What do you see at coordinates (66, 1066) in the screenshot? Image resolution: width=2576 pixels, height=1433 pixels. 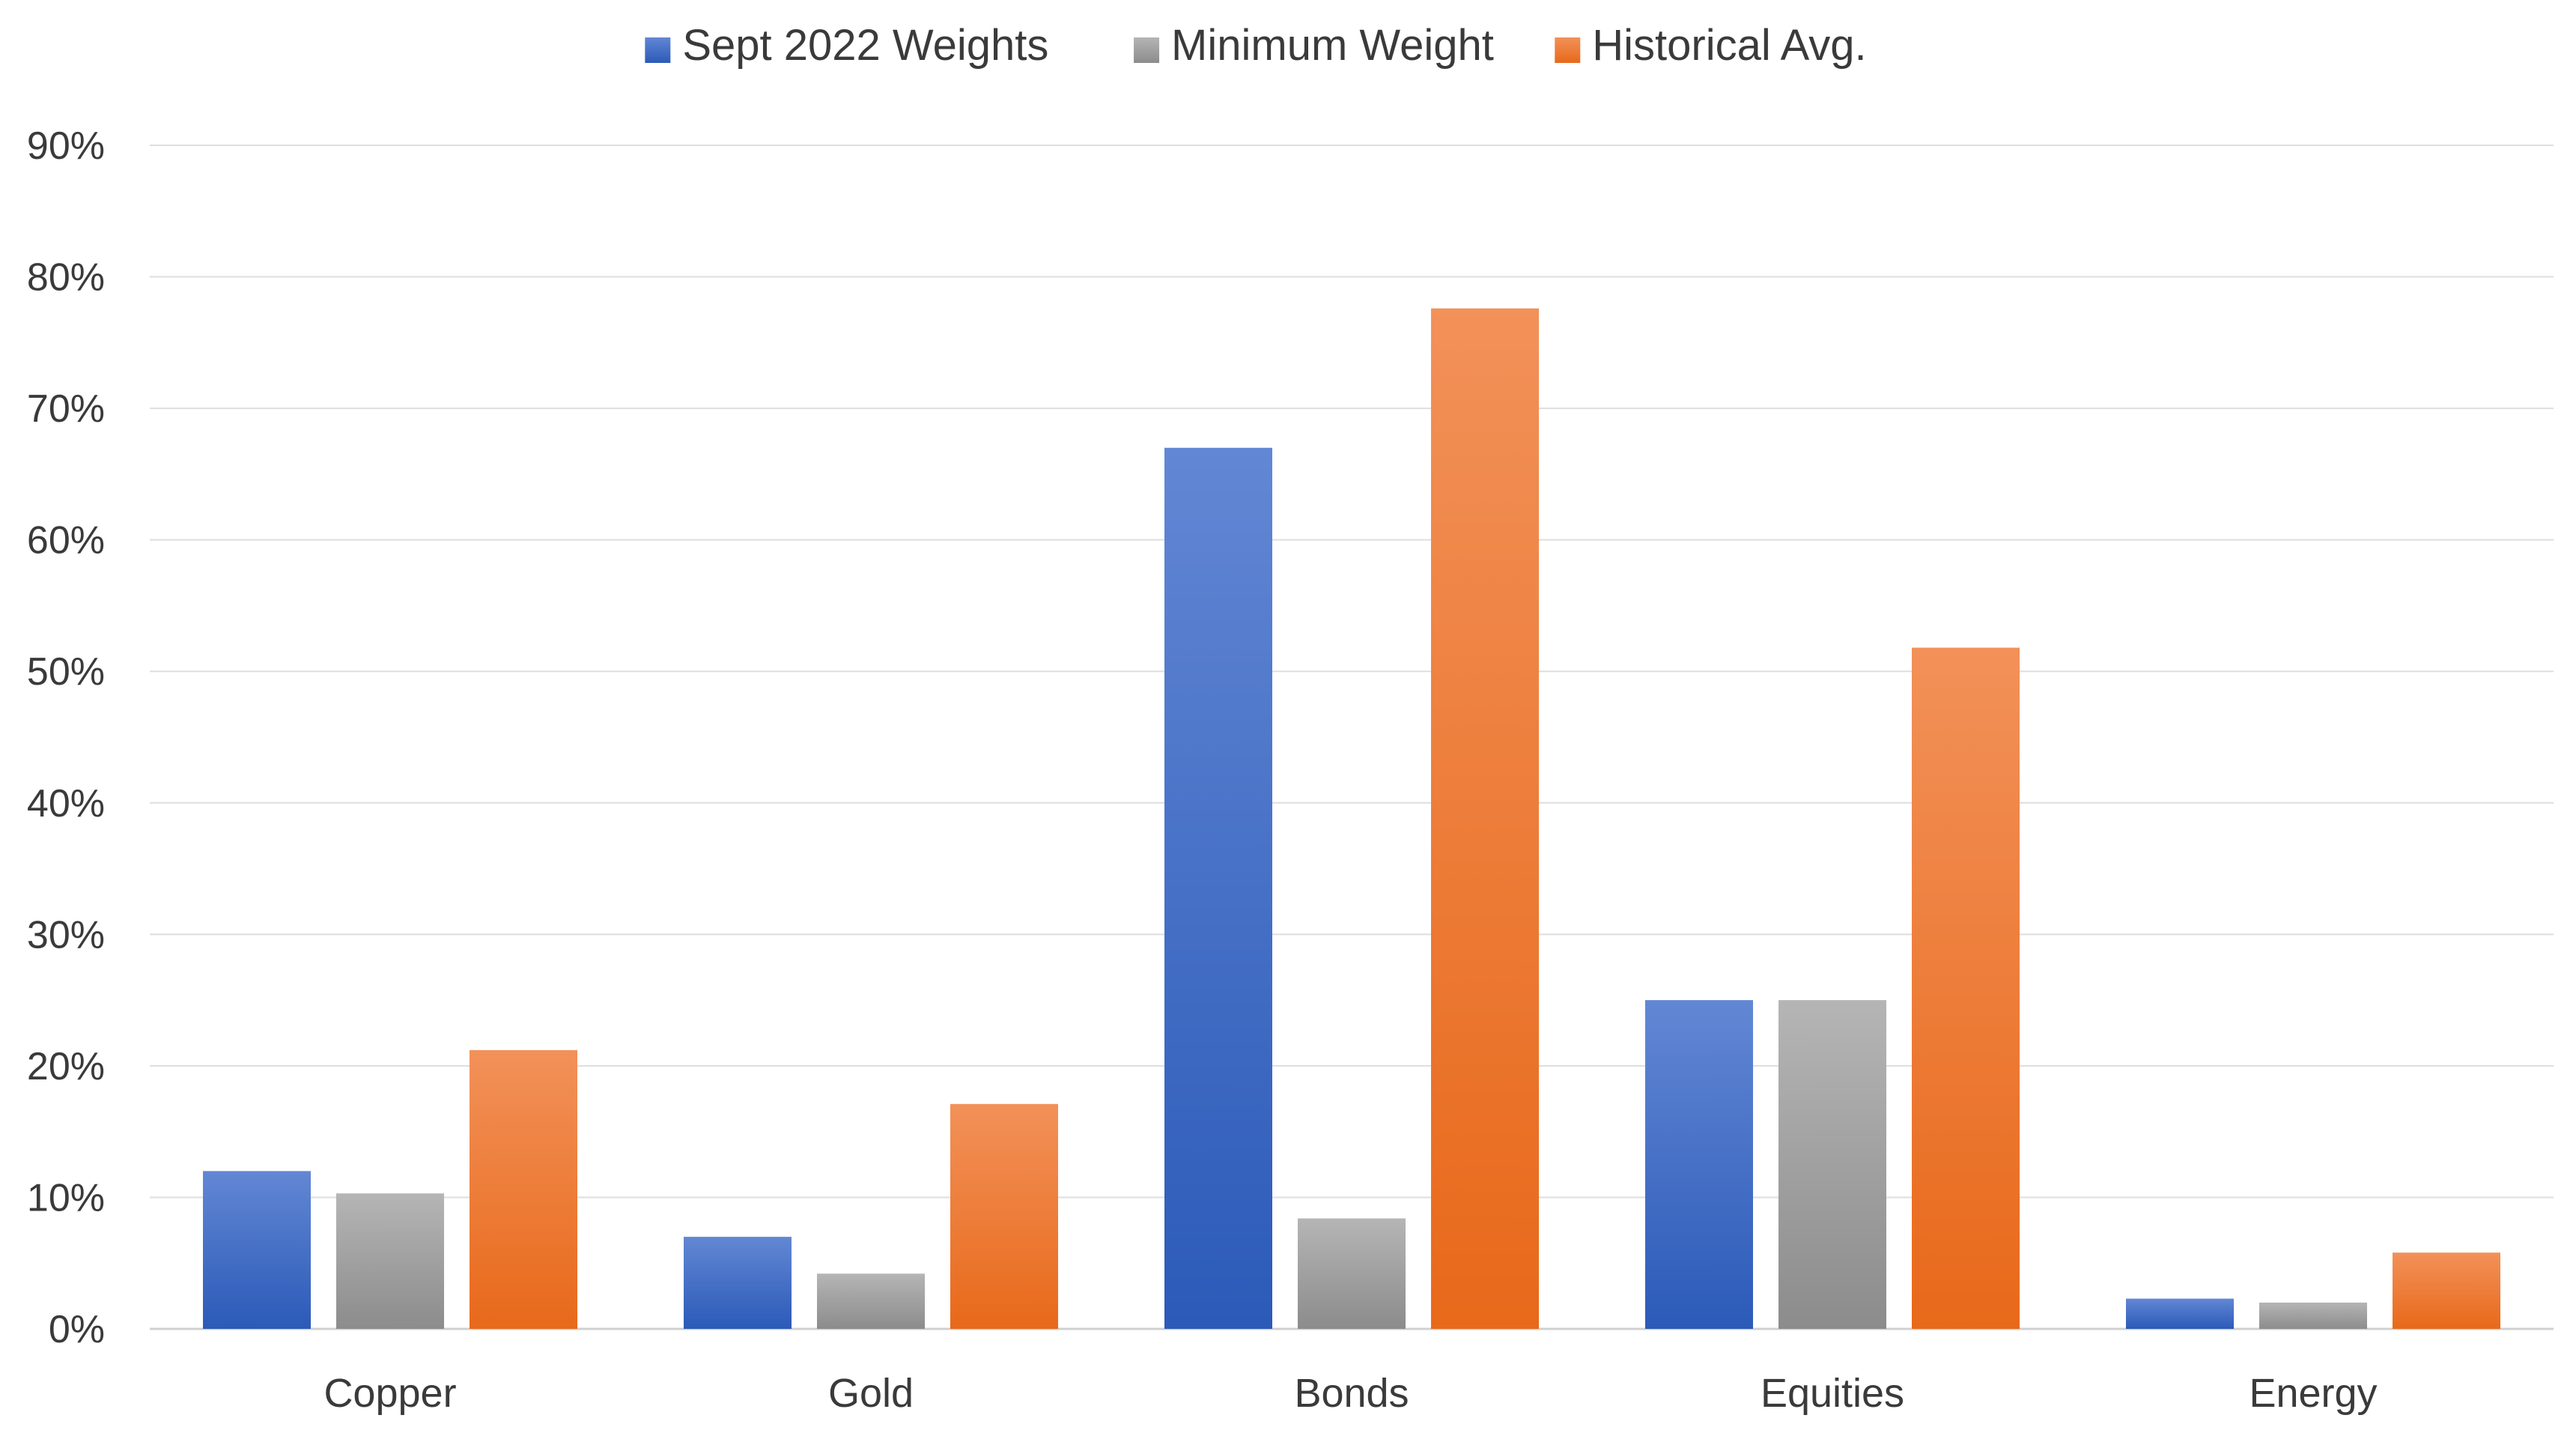 I see `y-tick-label: 20%` at bounding box center [66, 1066].